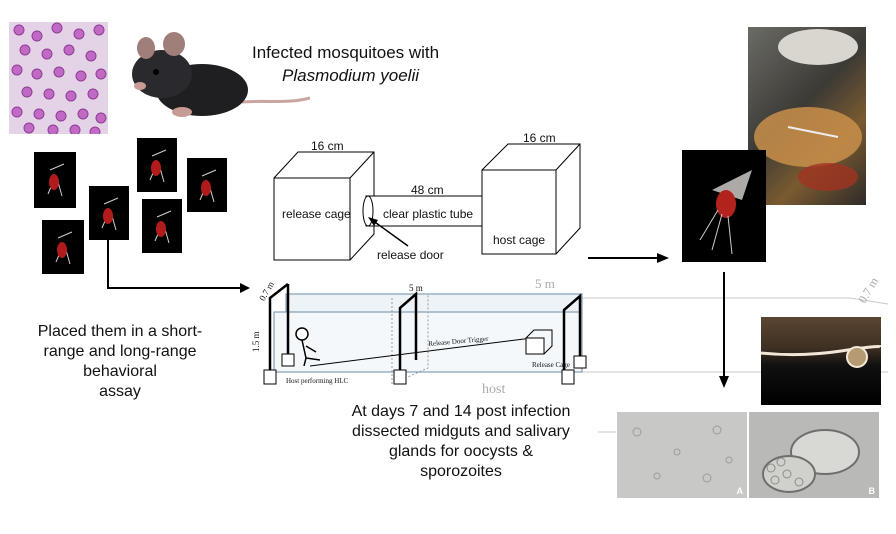  What do you see at coordinates (327, 146) in the screenshot?
I see `left-box-width: 16 cm` at bounding box center [327, 146].